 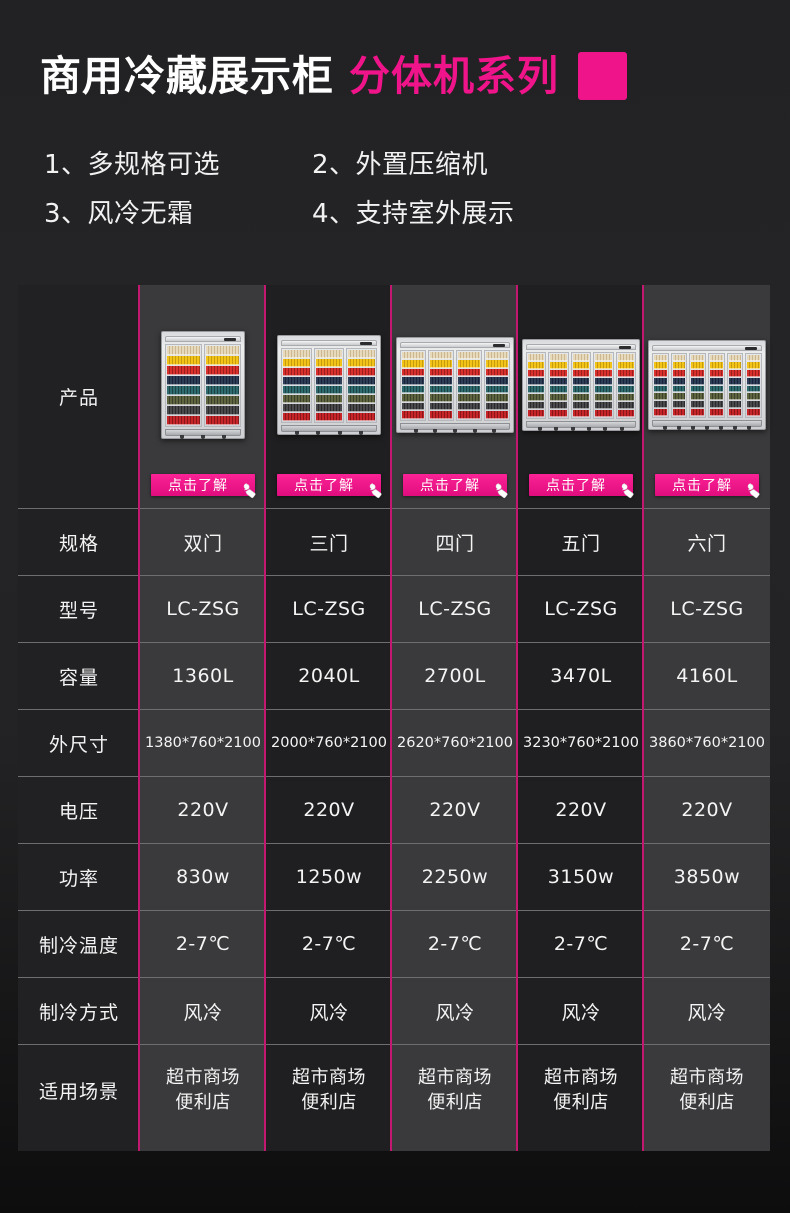 I want to click on cell-power: 3850w, so click(x=707, y=877).